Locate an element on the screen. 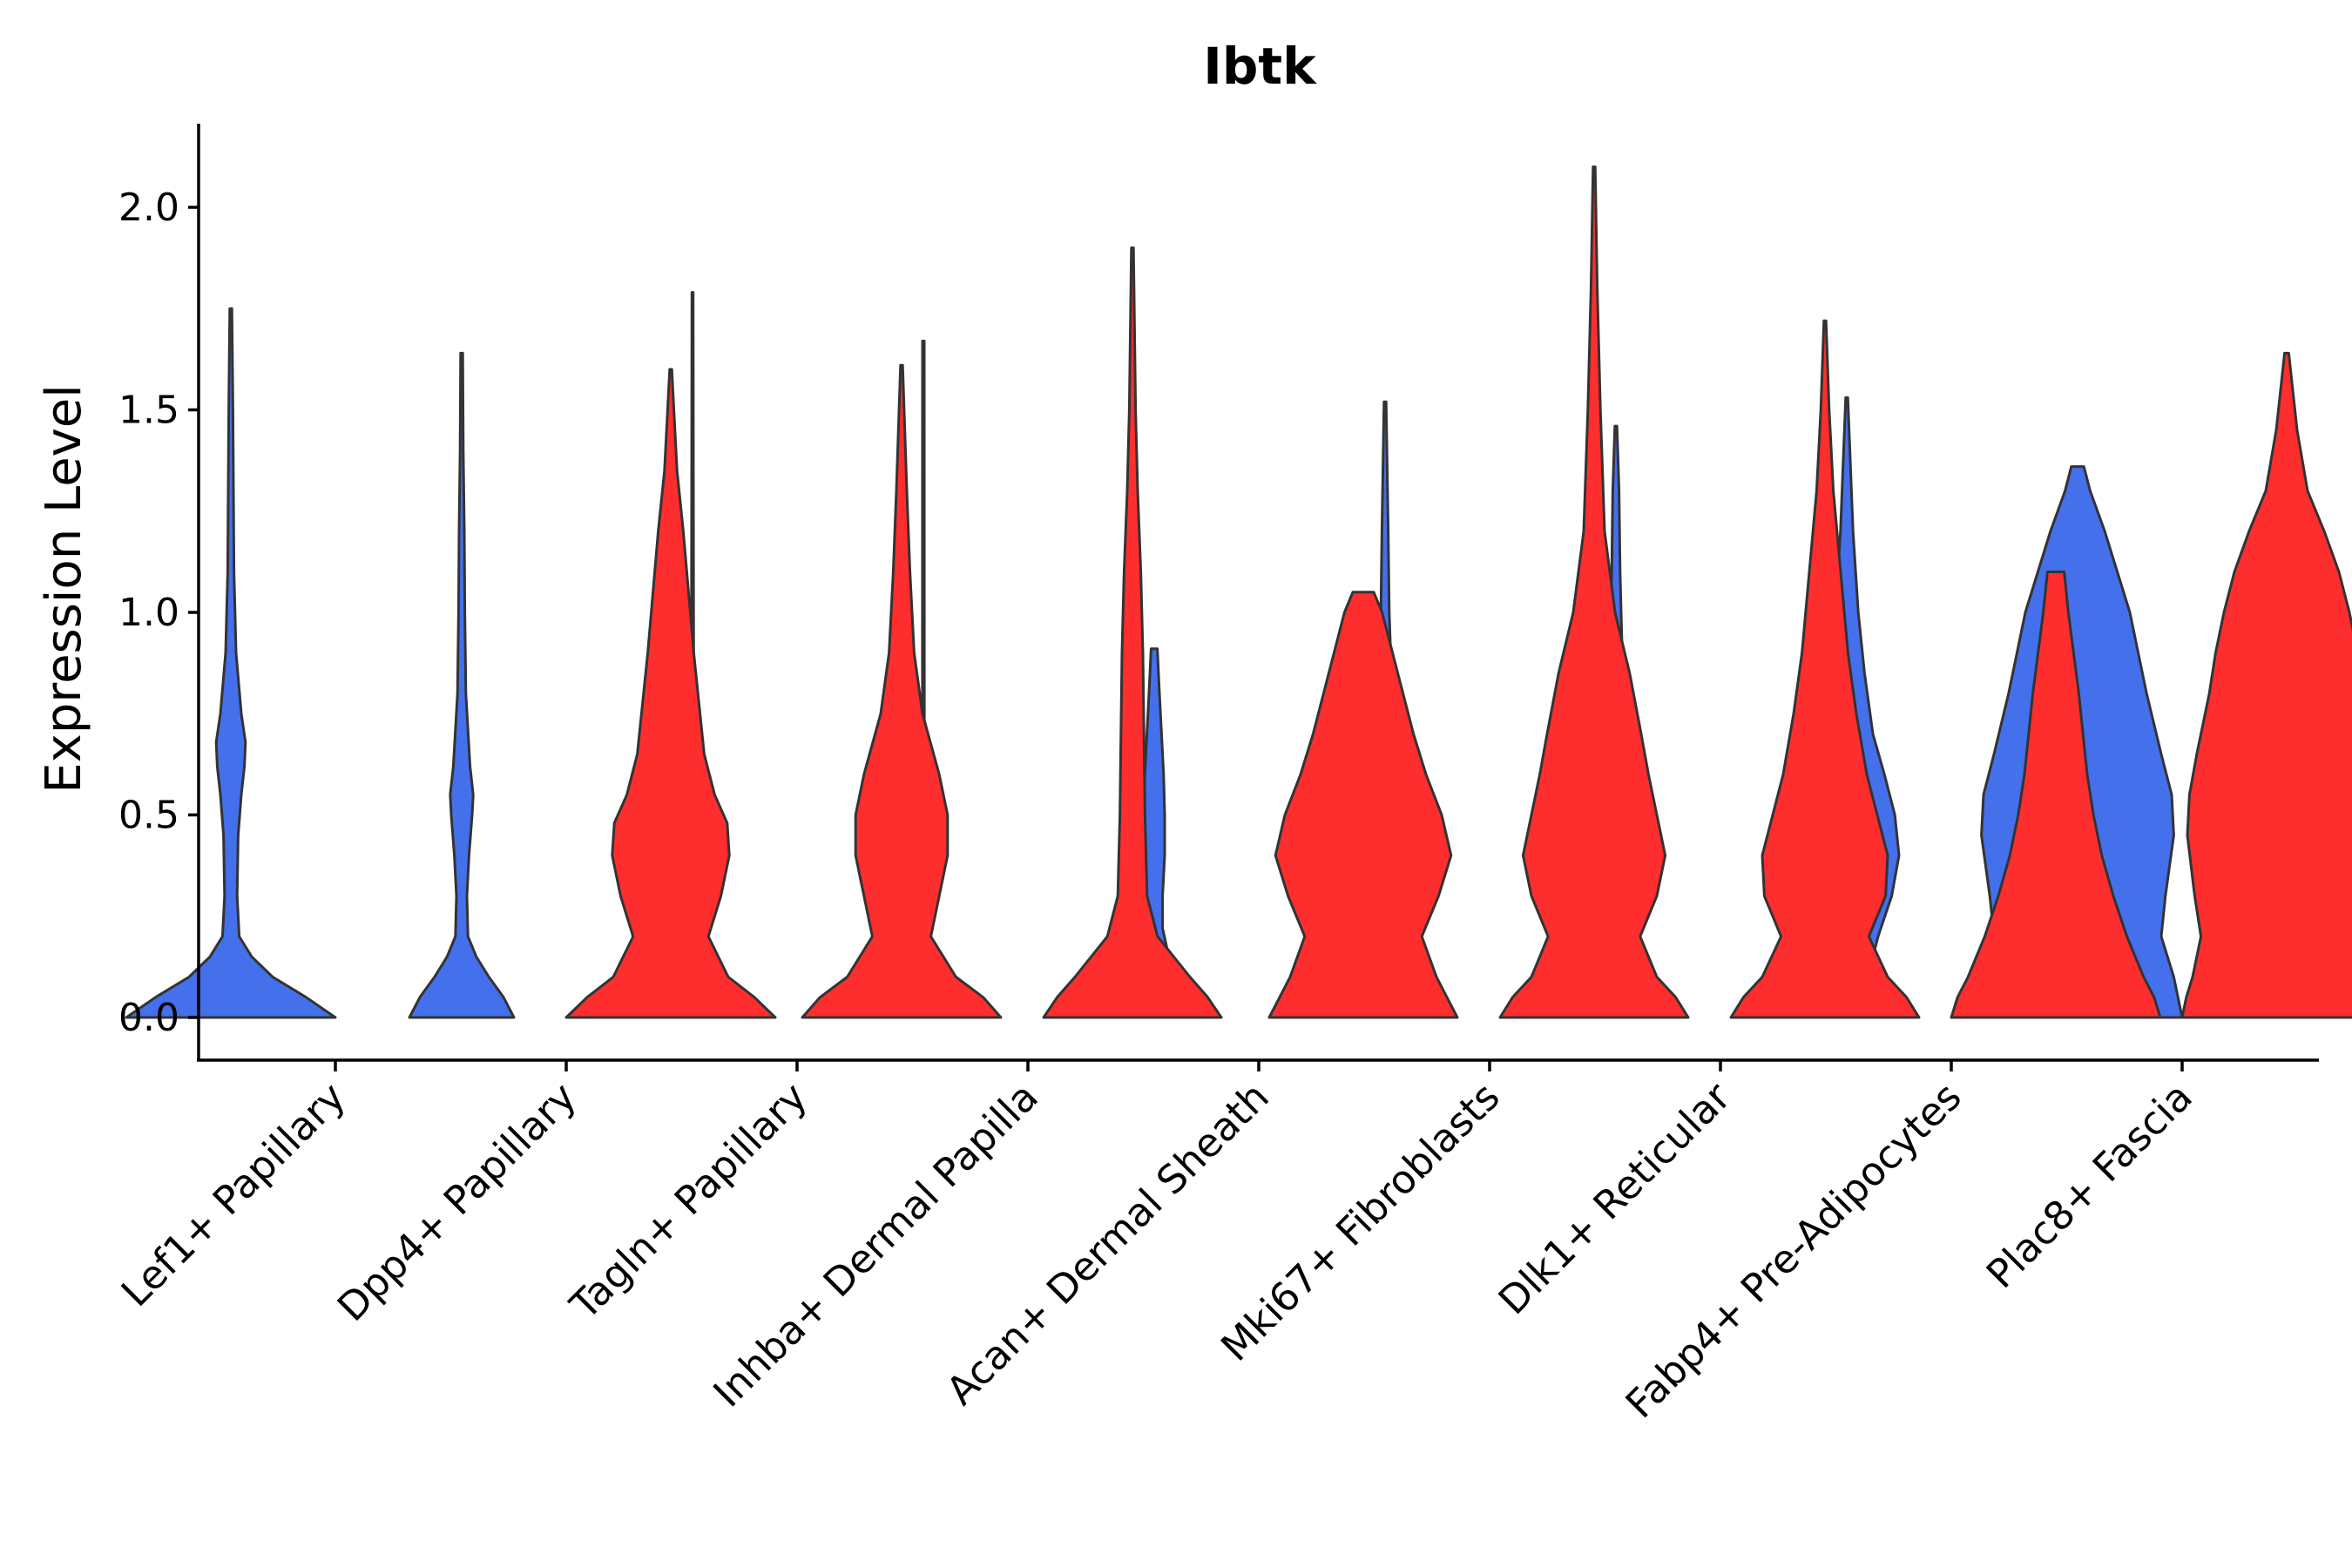  x-tick-label: Dlk1+ Reticular is located at coordinates (1615, 1198).